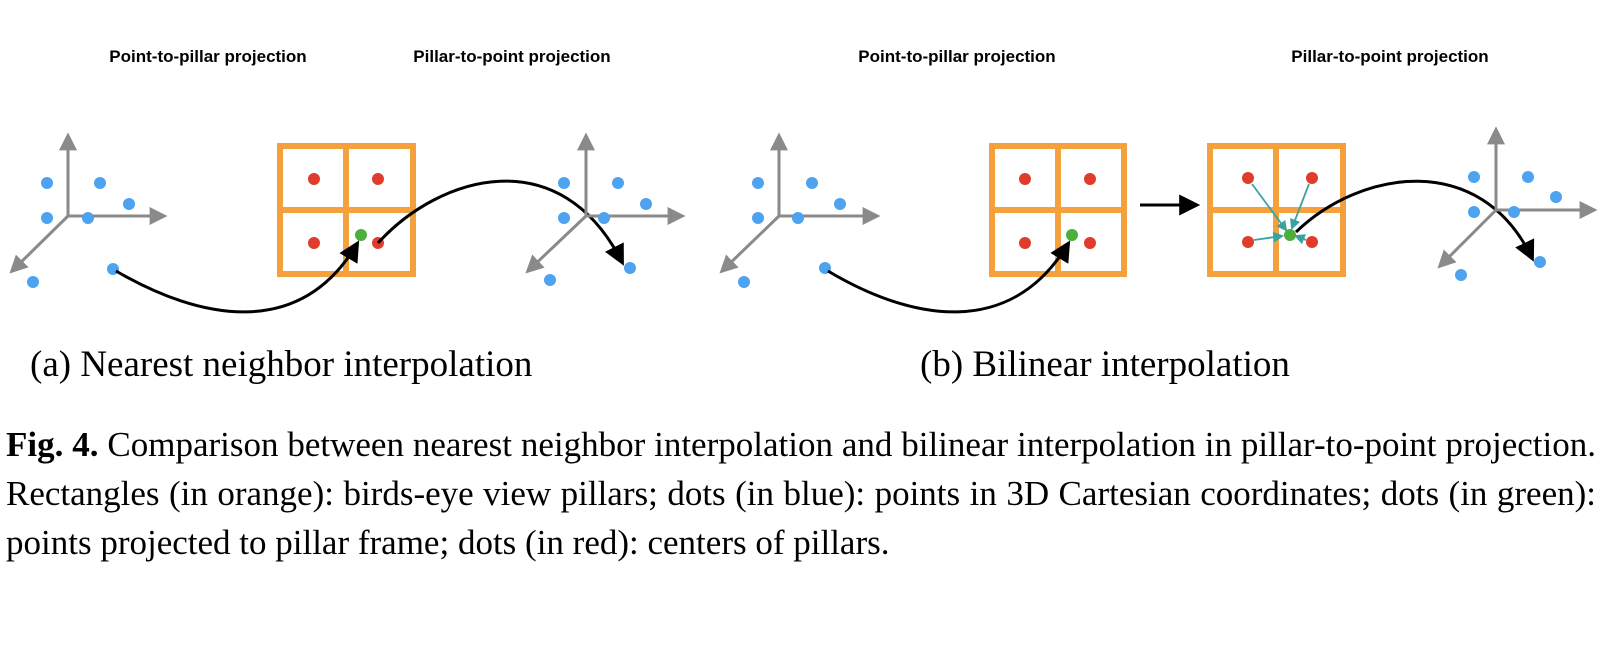  I want to click on header-b-pillar-to-point: Pillar-to-point projection, so click(1389, 56).